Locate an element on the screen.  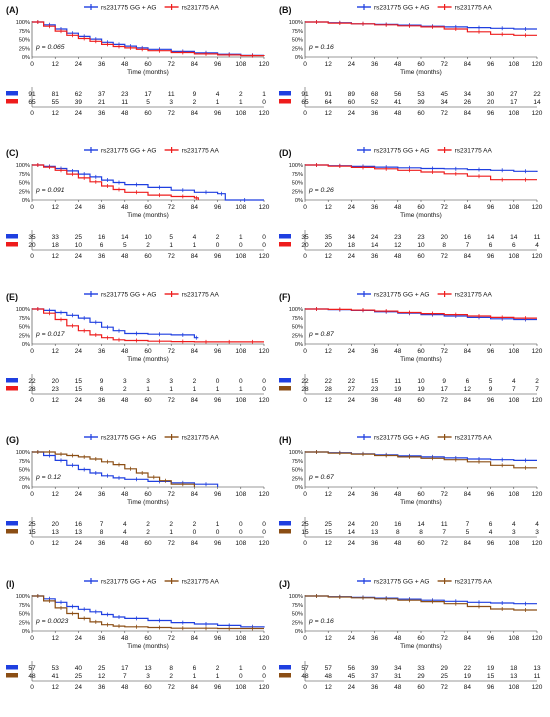
risk-value: 37 is located at coordinates (102, 94).